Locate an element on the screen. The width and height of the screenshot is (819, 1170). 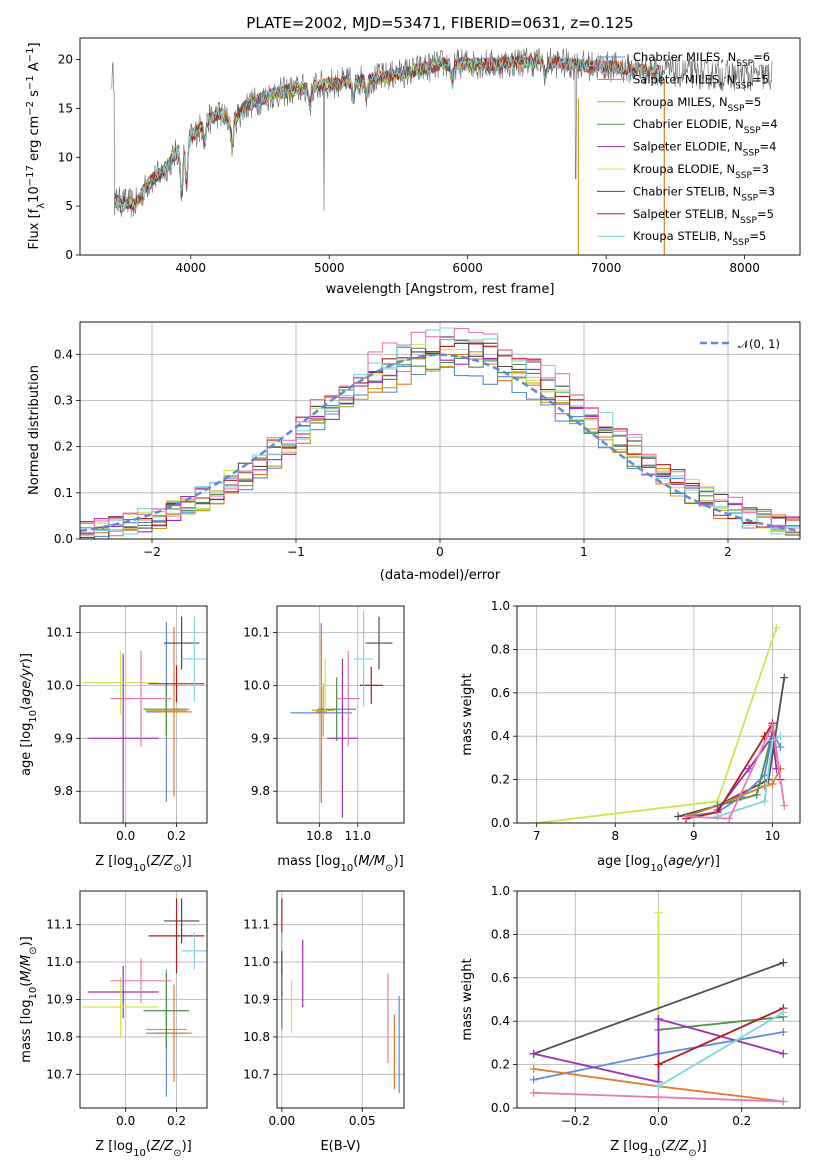
x-tick-label: 2 is located at coordinates (728, 552).